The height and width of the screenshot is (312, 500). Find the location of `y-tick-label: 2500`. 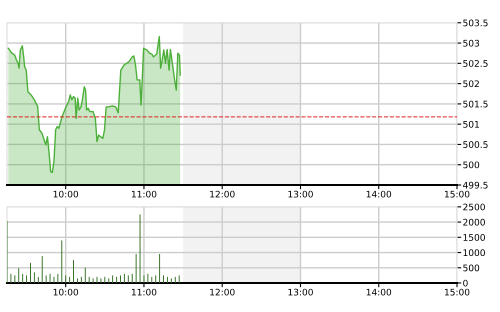

y-tick-label: 2500 is located at coordinates (474, 207).